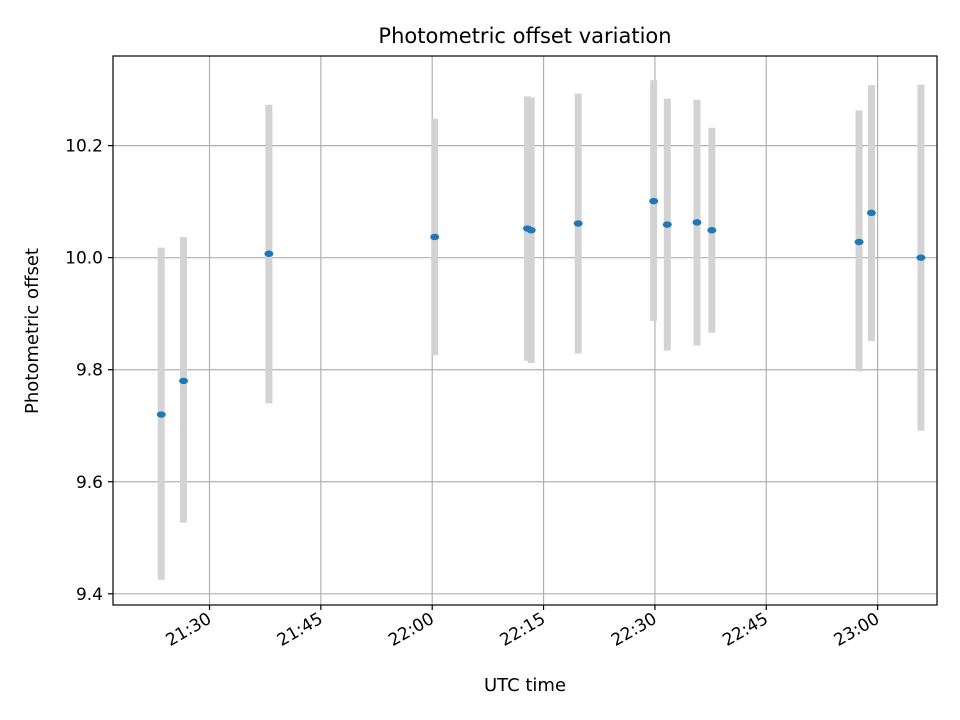 This screenshot has width=960, height=720. Describe the element at coordinates (524, 36) in the screenshot. I see `chart-title: Photometric offset variation` at that location.